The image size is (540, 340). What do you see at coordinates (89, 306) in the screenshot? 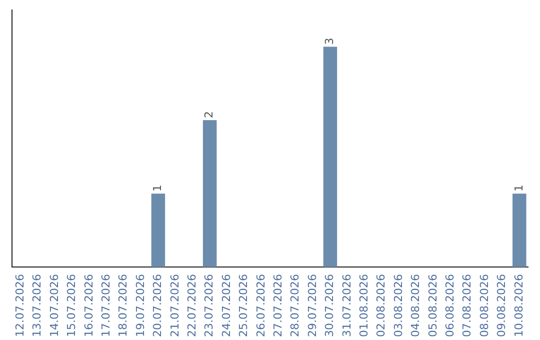
I see `x-tick-label: 16.07.2026` at bounding box center [89, 306].